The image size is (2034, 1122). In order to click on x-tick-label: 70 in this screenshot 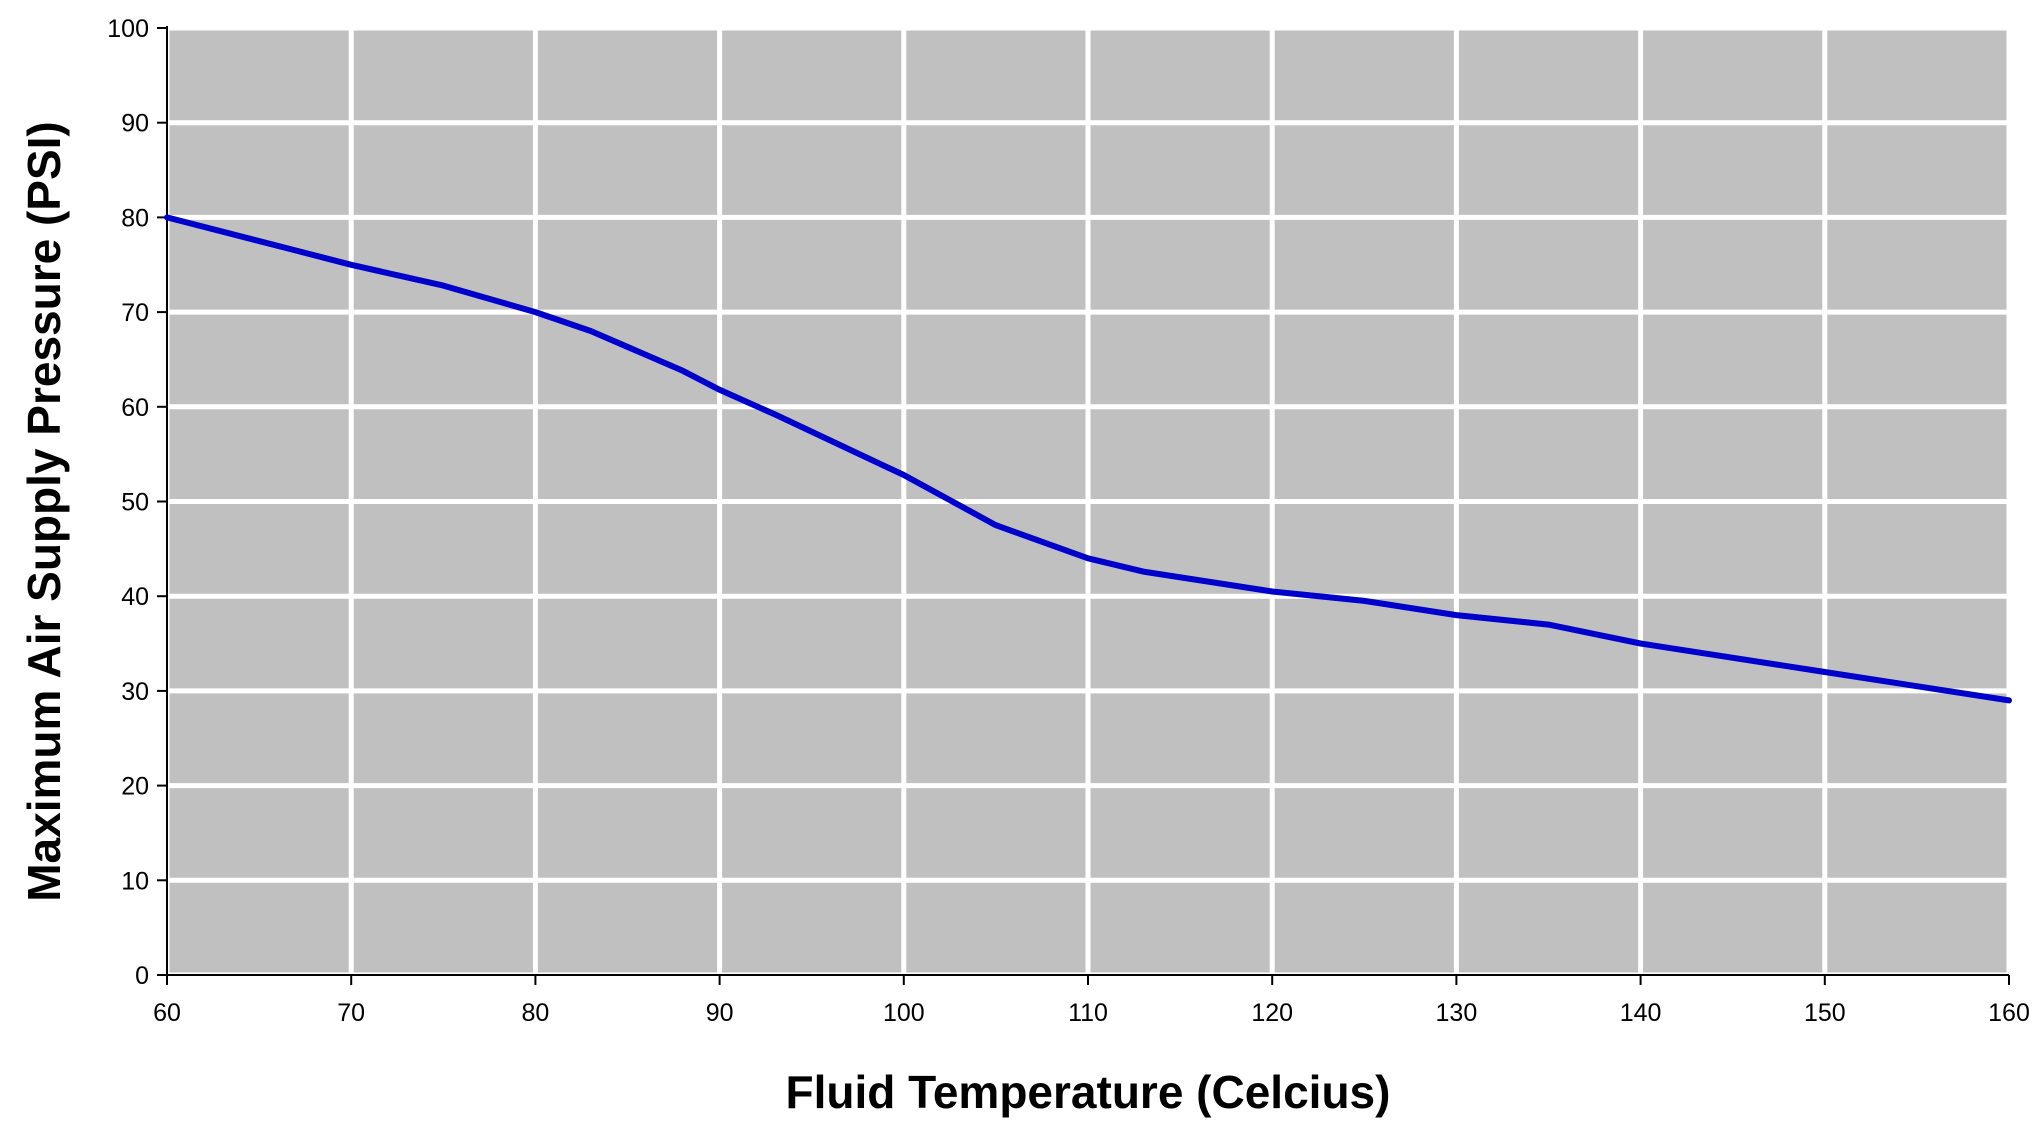, I will do `click(351, 1013)`.